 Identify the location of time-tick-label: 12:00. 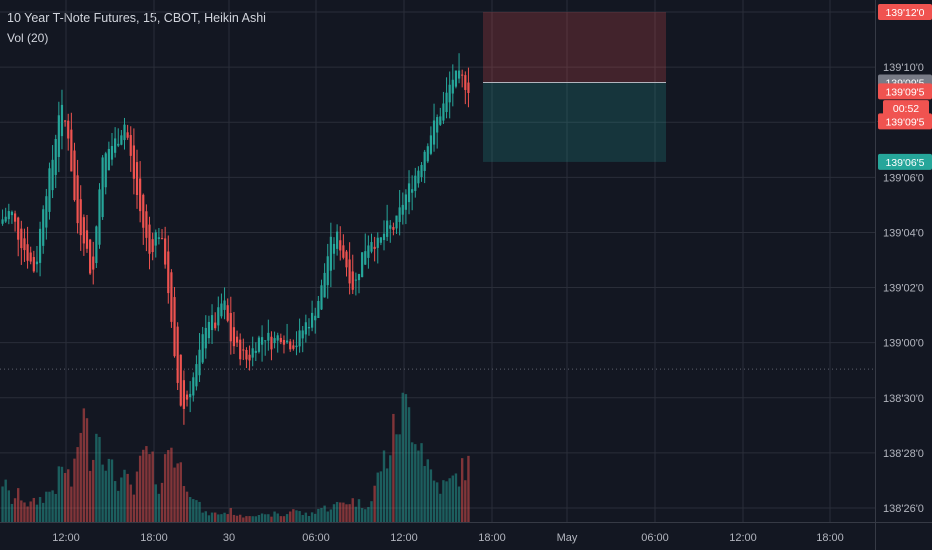
(66, 538).